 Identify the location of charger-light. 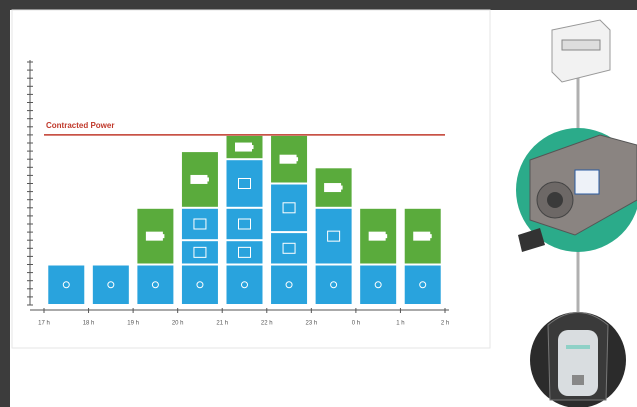
(578, 347).